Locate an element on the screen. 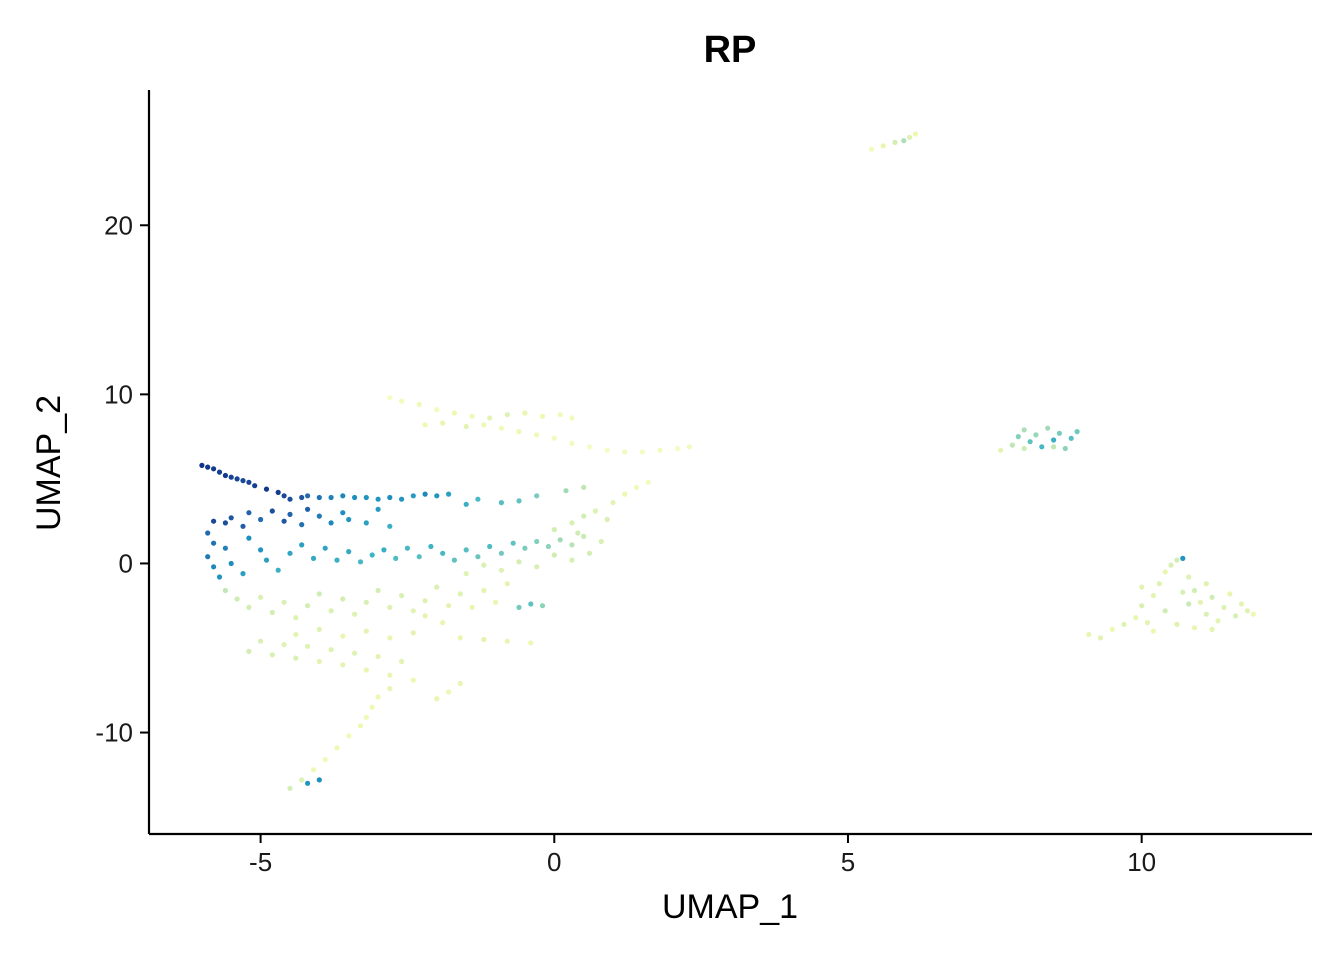  x-tick-label: 5 is located at coordinates (848, 862).